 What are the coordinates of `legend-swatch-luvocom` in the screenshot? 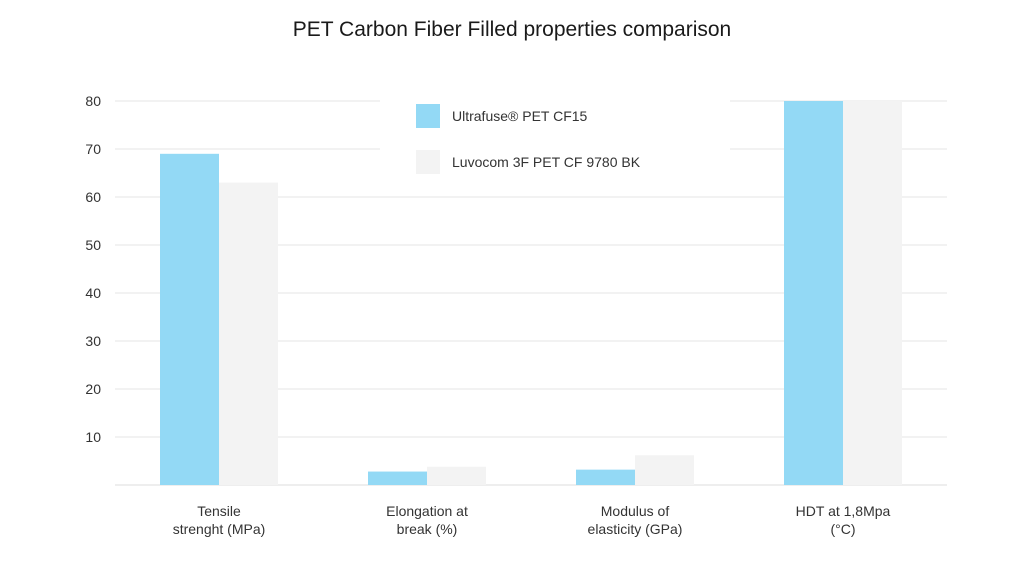 It's located at (428, 162).